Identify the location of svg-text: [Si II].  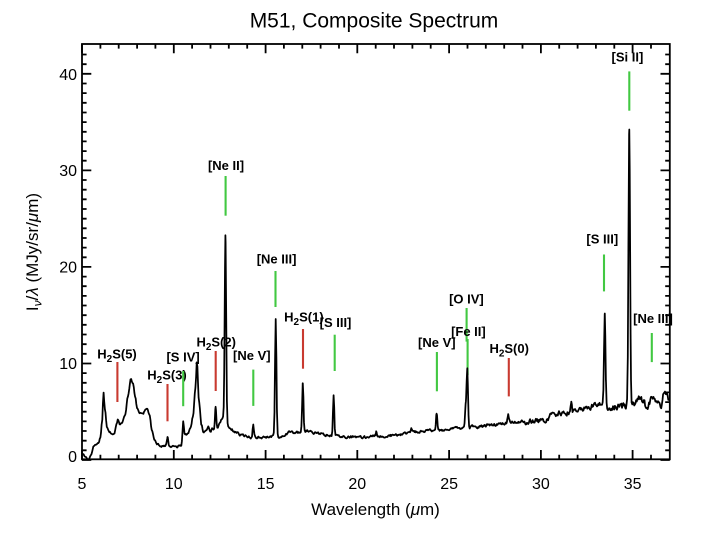
(628, 56).